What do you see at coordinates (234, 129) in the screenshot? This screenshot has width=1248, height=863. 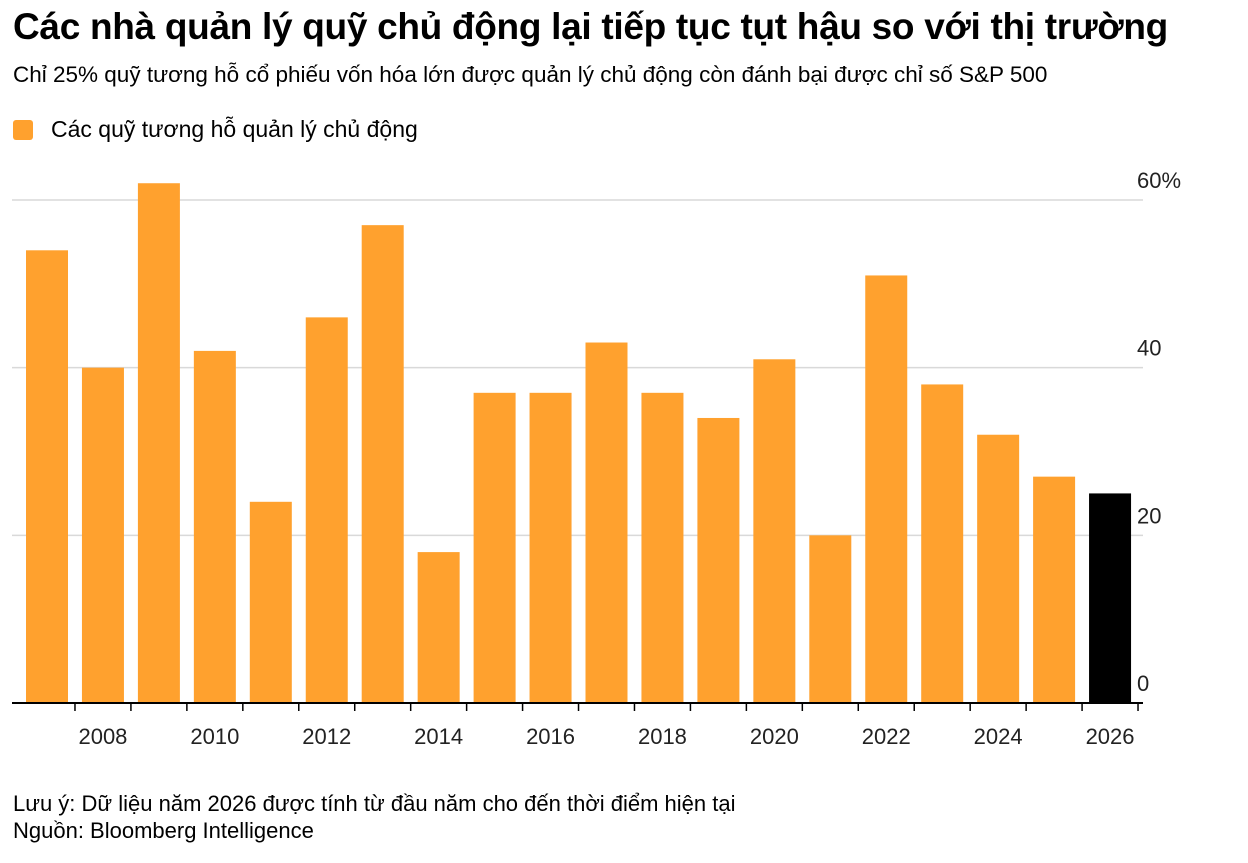 I see `legend-label: Các quỹ tương hỗ quản lý chủ động` at bounding box center [234, 129].